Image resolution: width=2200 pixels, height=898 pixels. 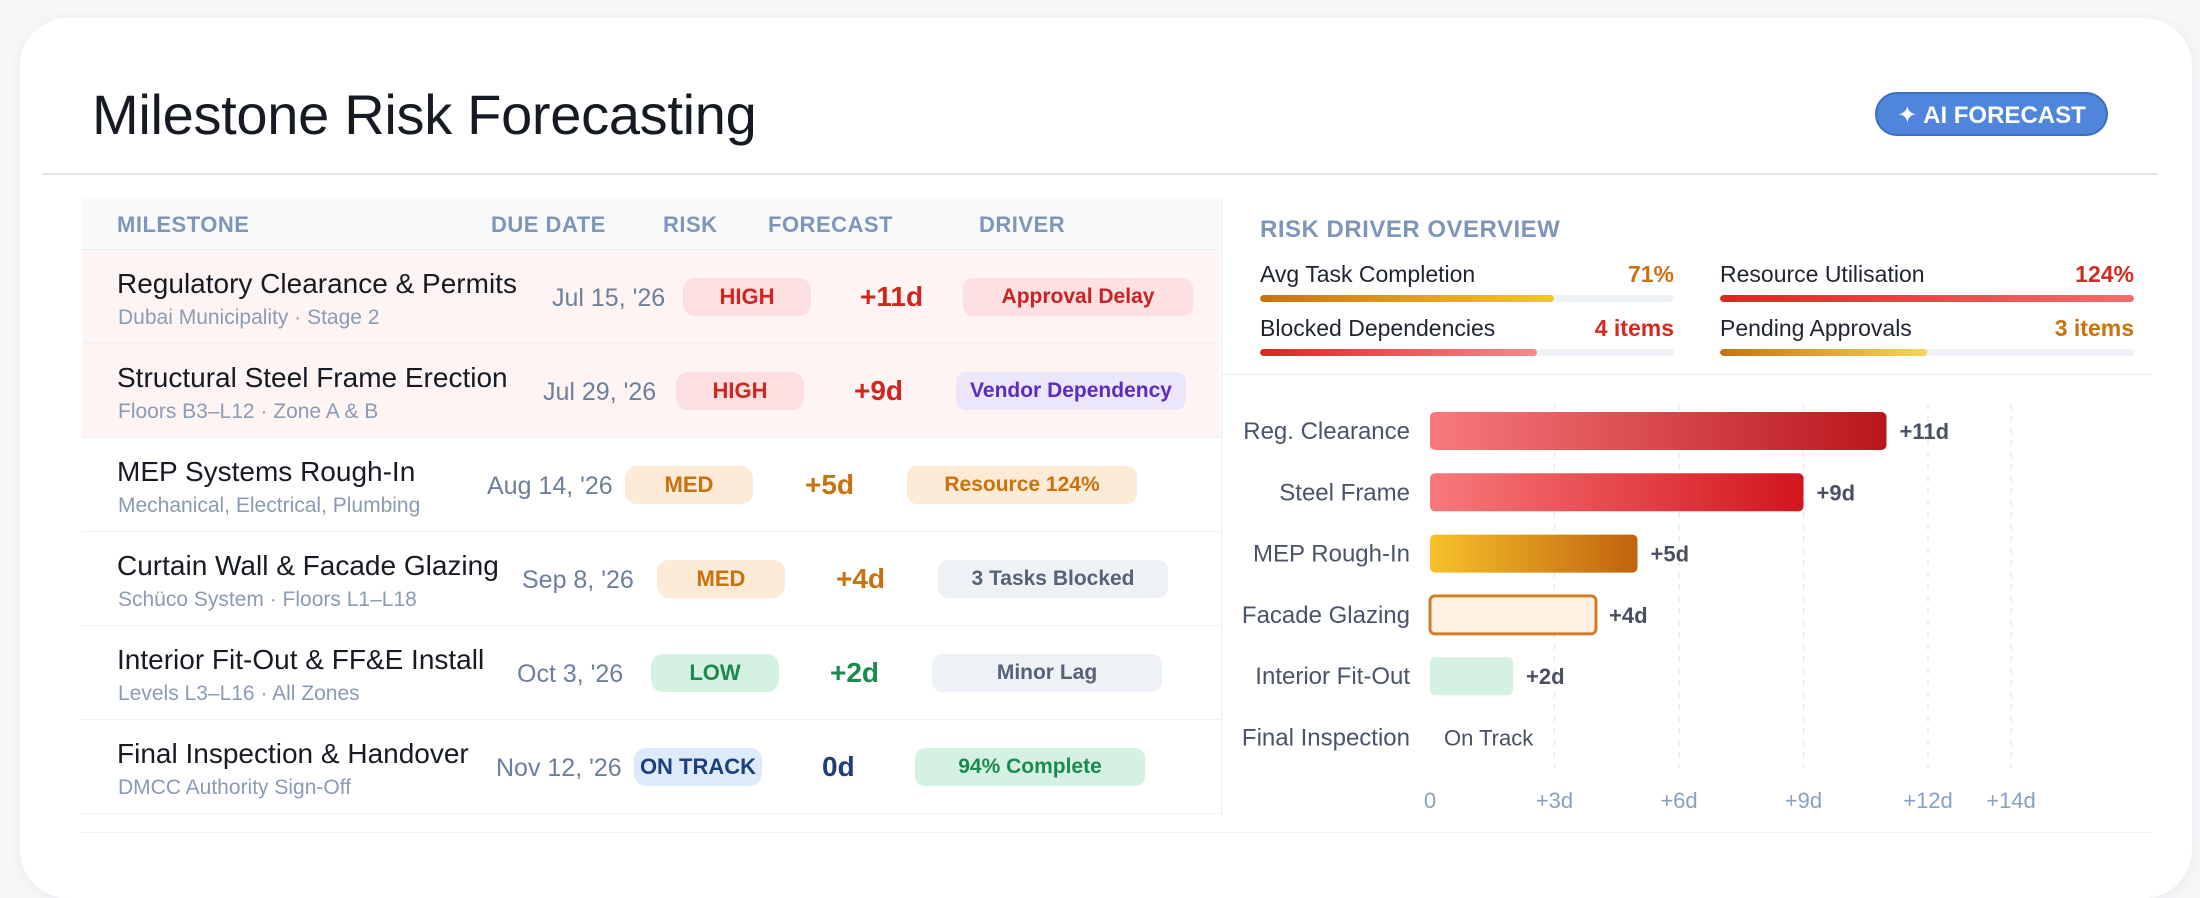 What do you see at coordinates (2104, 274) in the screenshot?
I see `metric-value: 124%` at bounding box center [2104, 274].